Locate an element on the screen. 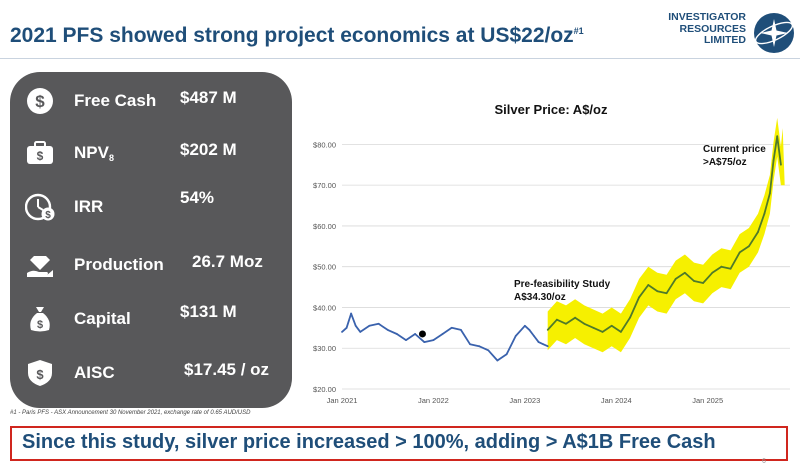  x-axis-ticks: Jan 2021 Jan 2022 Jan 2023 Jan 2024 Jan 2025 is located at coordinates (525, 400).